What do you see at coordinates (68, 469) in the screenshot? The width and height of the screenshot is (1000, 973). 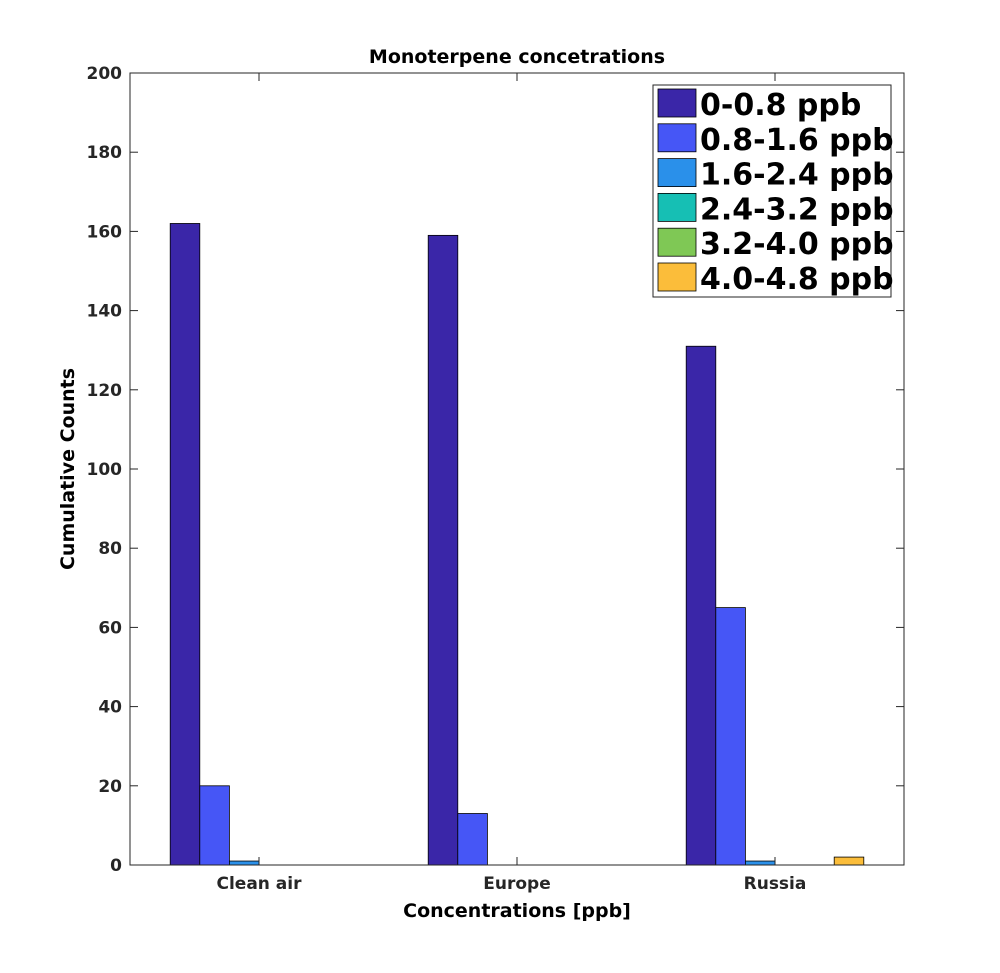 I see `y-axis-title: Cumulative Counts` at bounding box center [68, 469].